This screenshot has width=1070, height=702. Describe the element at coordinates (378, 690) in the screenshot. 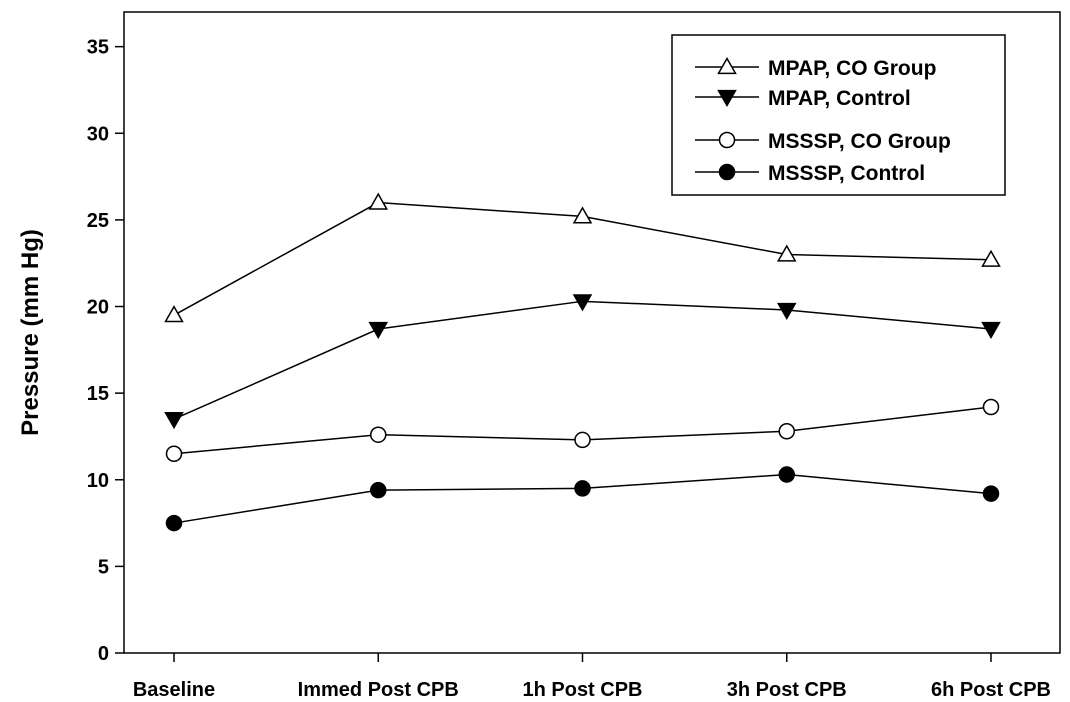

I see `x-tick-label: Immed Post CPB` at that location.